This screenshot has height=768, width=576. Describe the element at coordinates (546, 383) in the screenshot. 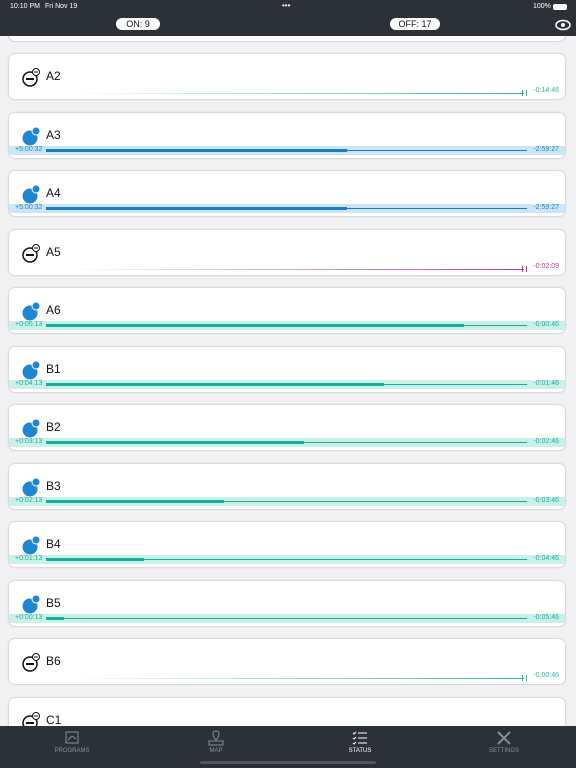

I see `remaining-time: -0:01:46` at that location.